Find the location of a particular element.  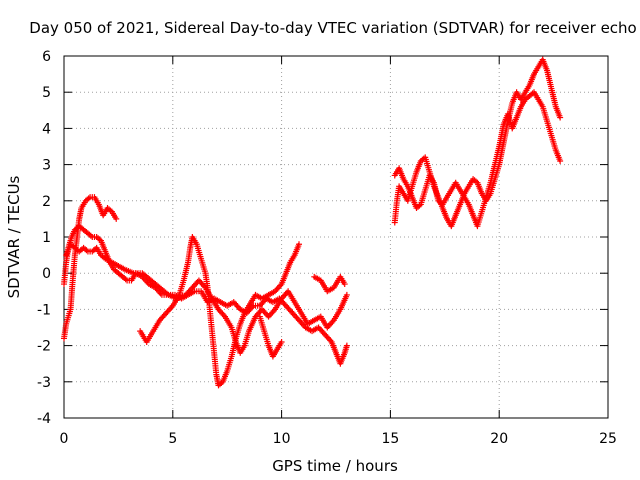

x-tick-label: 10 is located at coordinates (282, 439).